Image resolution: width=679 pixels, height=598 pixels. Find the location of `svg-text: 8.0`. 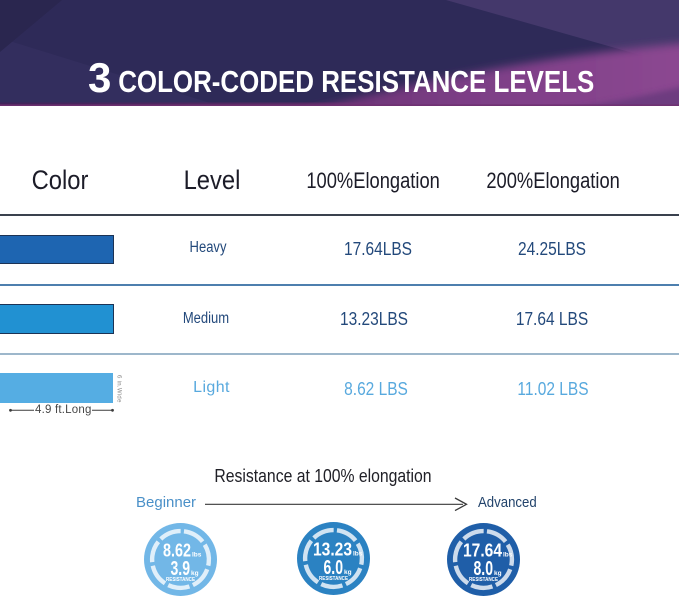

svg-text: 8.0 is located at coordinates (483, 569).